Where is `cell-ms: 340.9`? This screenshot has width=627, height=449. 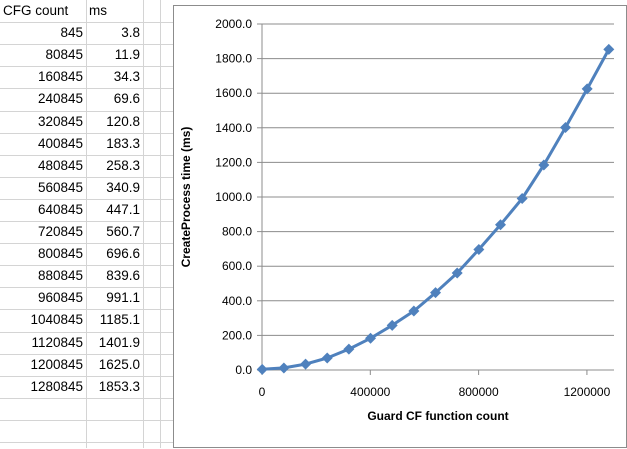
cell-ms: 340.9 is located at coordinates (123, 187).